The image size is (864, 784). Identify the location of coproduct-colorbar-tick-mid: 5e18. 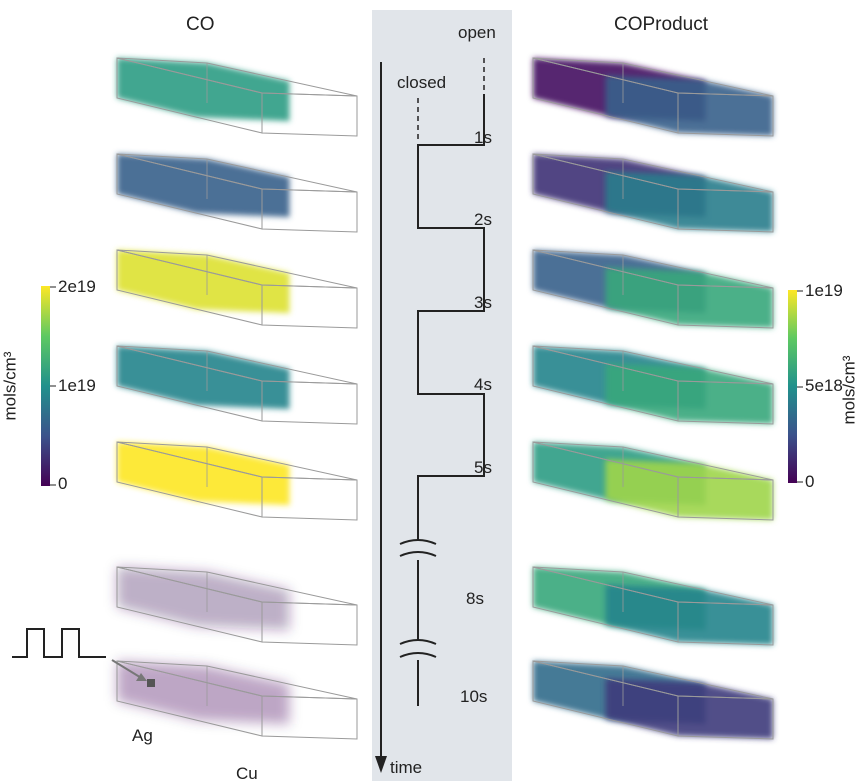
(824, 385).